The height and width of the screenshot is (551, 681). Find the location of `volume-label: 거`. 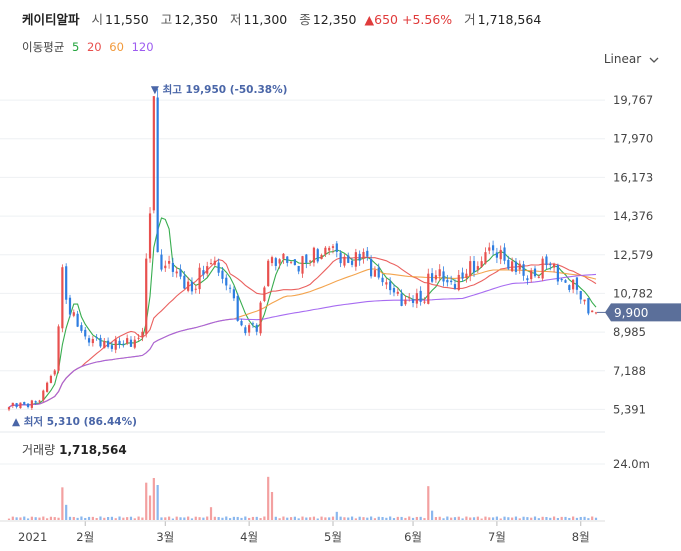

volume-label: 거 is located at coordinates (470, 19).